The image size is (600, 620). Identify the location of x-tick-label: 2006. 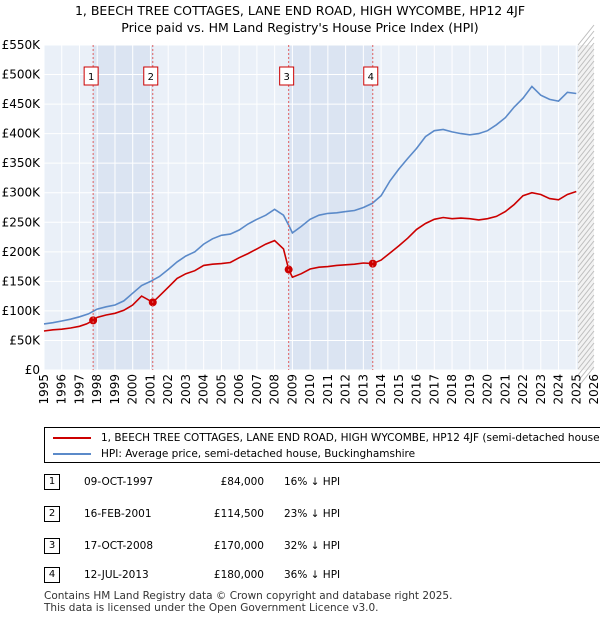
(239, 389).